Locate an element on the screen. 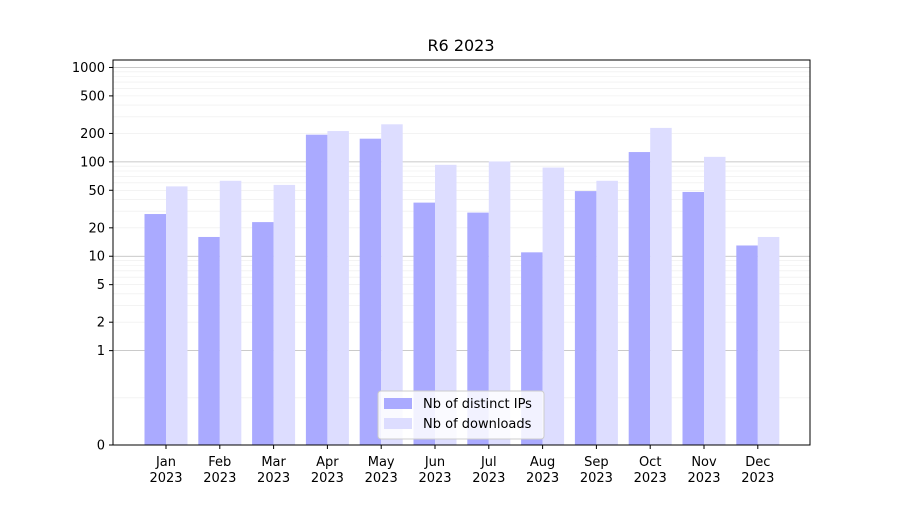 The height and width of the screenshot is (505, 900). legend-box is located at coordinates (461, 415).